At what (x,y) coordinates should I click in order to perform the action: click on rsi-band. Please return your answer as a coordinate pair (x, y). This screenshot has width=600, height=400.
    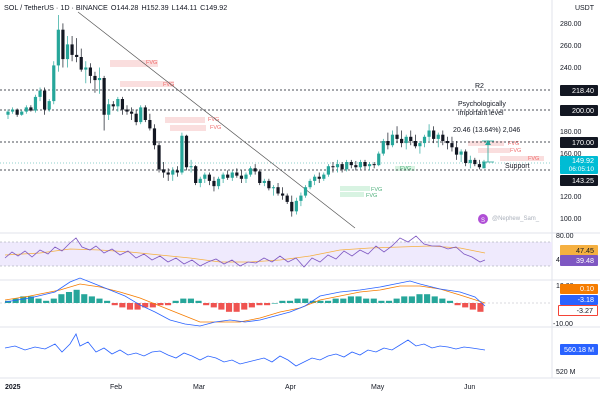
    Looking at the image, I should click on (276, 254).